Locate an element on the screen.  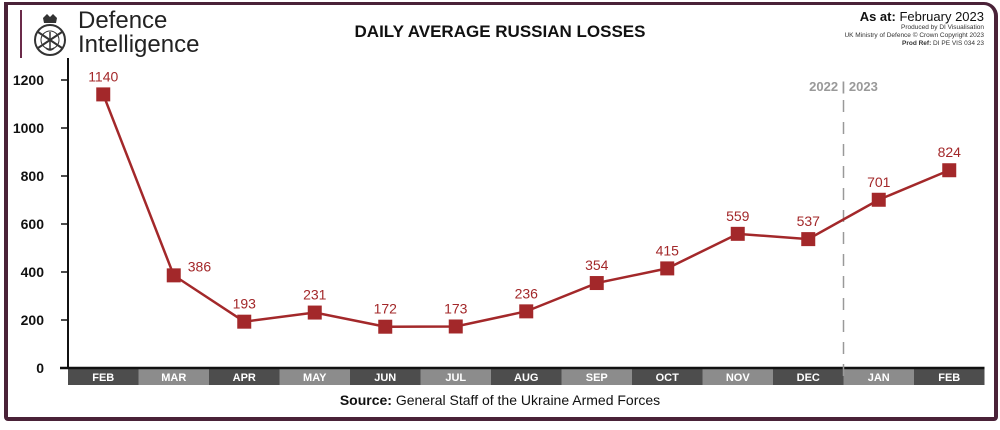
brand-name: Defence Intelligence is located at coordinates (138, 33).